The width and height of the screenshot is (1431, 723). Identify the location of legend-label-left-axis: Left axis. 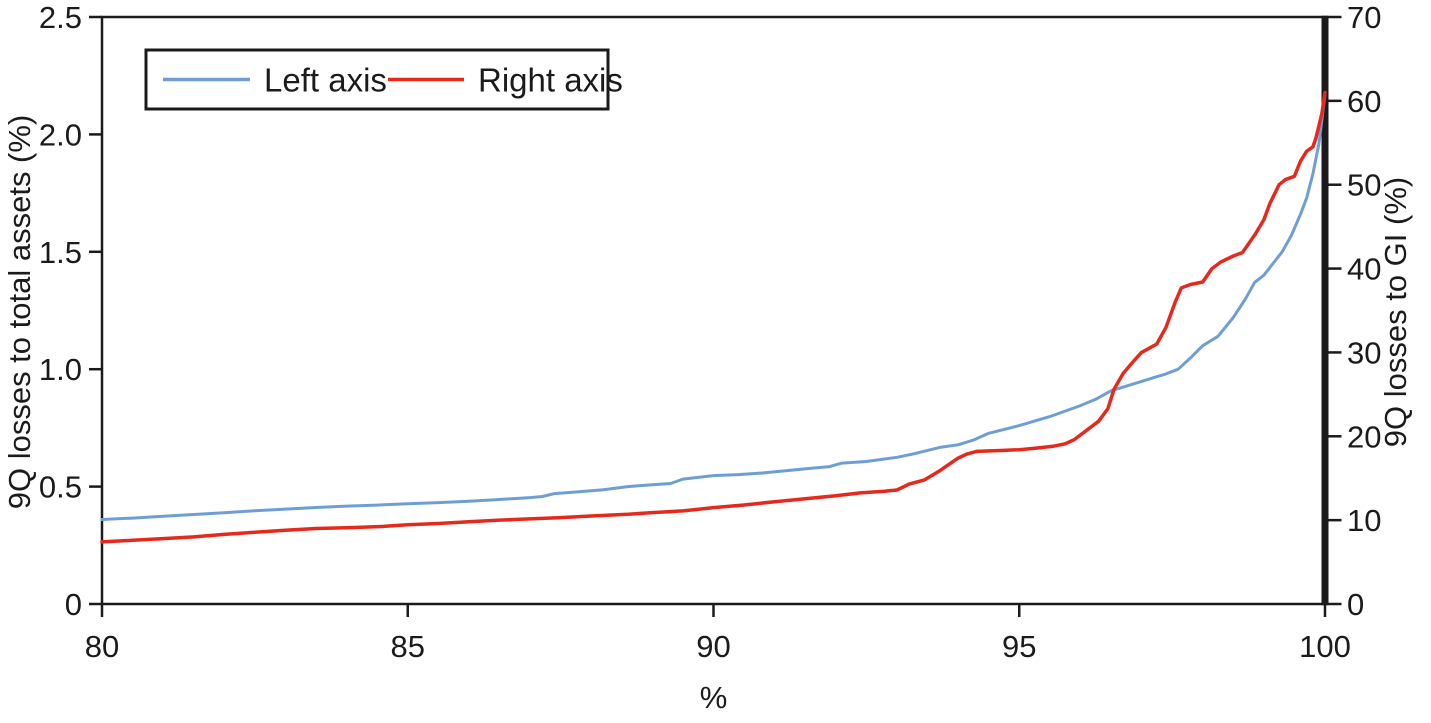
(325, 80).